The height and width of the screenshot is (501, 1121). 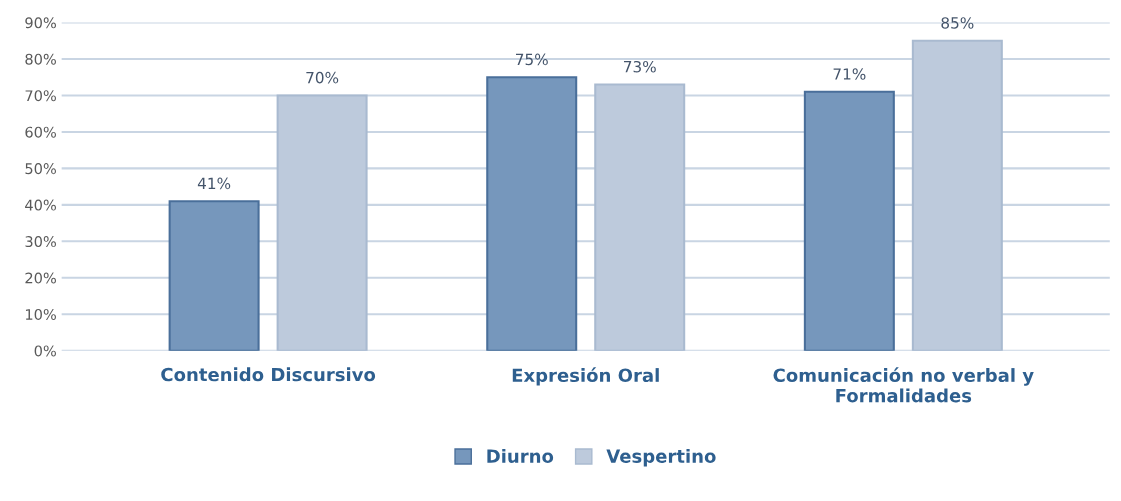 What do you see at coordinates (661, 457) in the screenshot?
I see `legend-label: Vespertino` at bounding box center [661, 457].